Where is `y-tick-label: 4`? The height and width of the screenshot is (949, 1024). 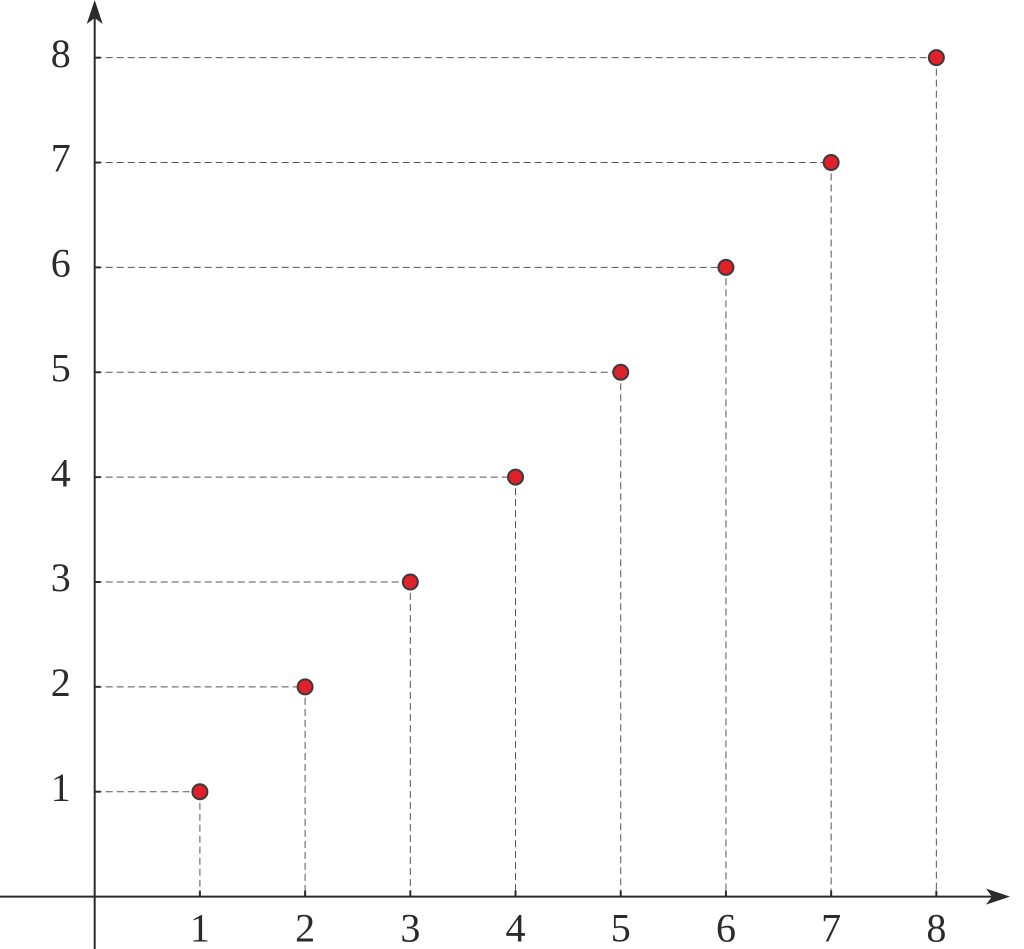
y-tick-label: 4 is located at coordinates (61, 472).